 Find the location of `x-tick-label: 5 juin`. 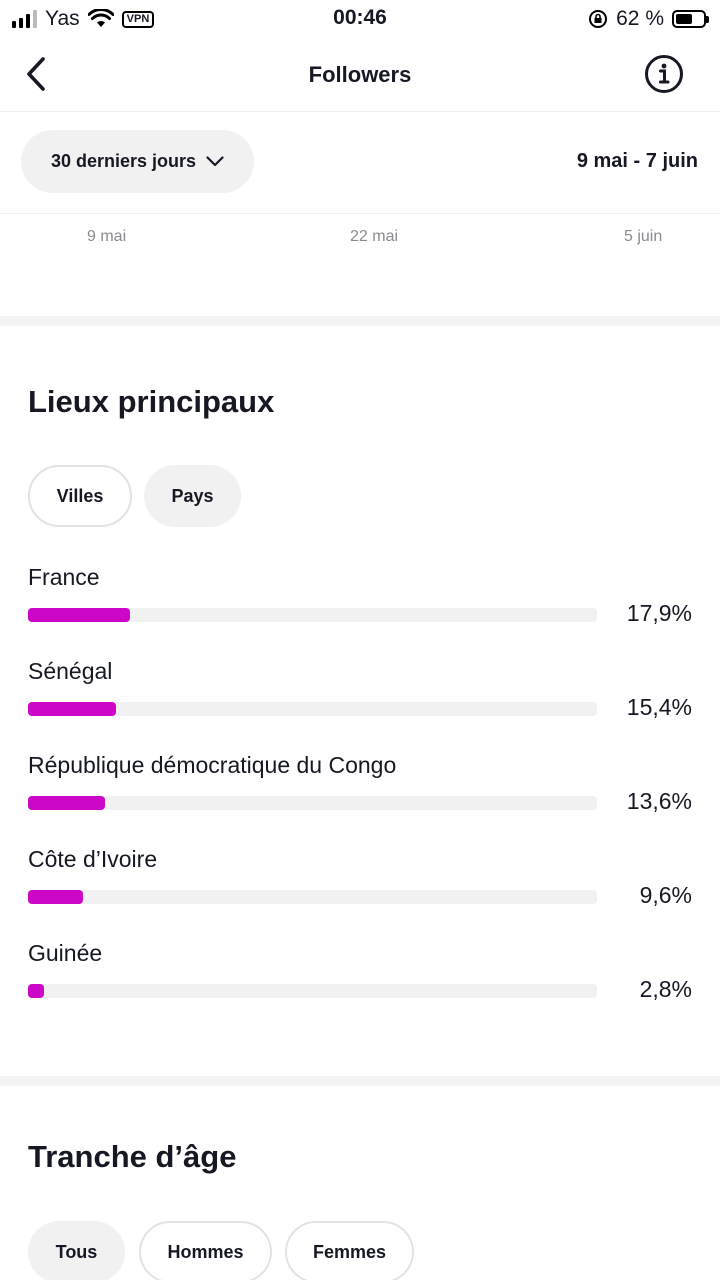

x-tick-label: 5 juin is located at coordinates (643, 236).